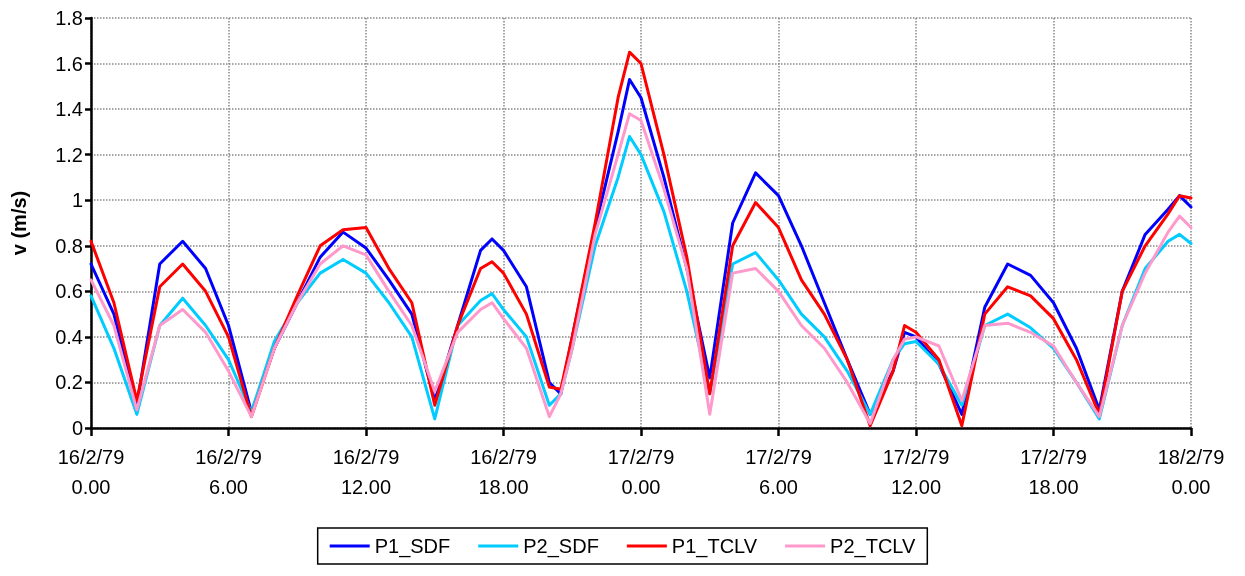 The width and height of the screenshot is (1245, 576). Describe the element at coordinates (69, 382) in the screenshot. I see `y-tick-label: 0.2` at that location.